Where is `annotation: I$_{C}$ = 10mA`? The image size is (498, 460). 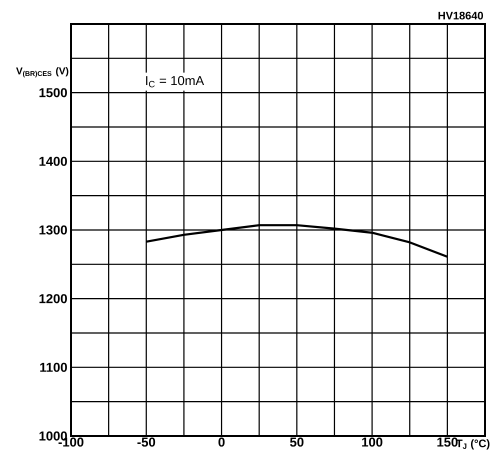
annotation: I$_{C}$ = 10mA is located at coordinates (175, 82).